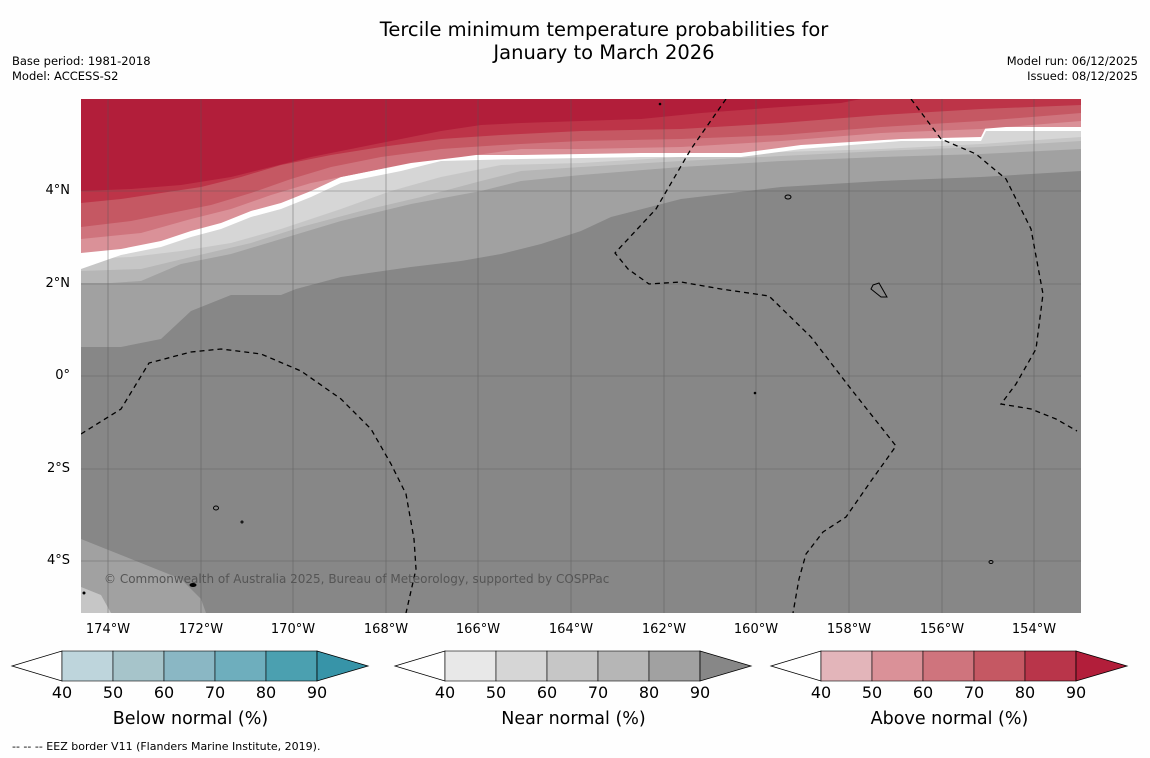 Image resolution: width=1150 pixels, height=758 pixels. Describe the element at coordinates (1034, 629) in the screenshot. I see `lon-label: 154°W` at that location.